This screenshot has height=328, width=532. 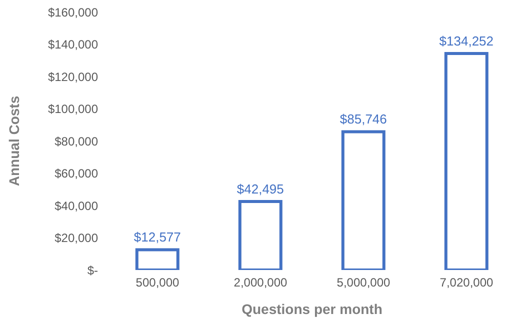 What do you see at coordinates (466, 41) in the screenshot?
I see `data-label: $134,252` at bounding box center [466, 41].